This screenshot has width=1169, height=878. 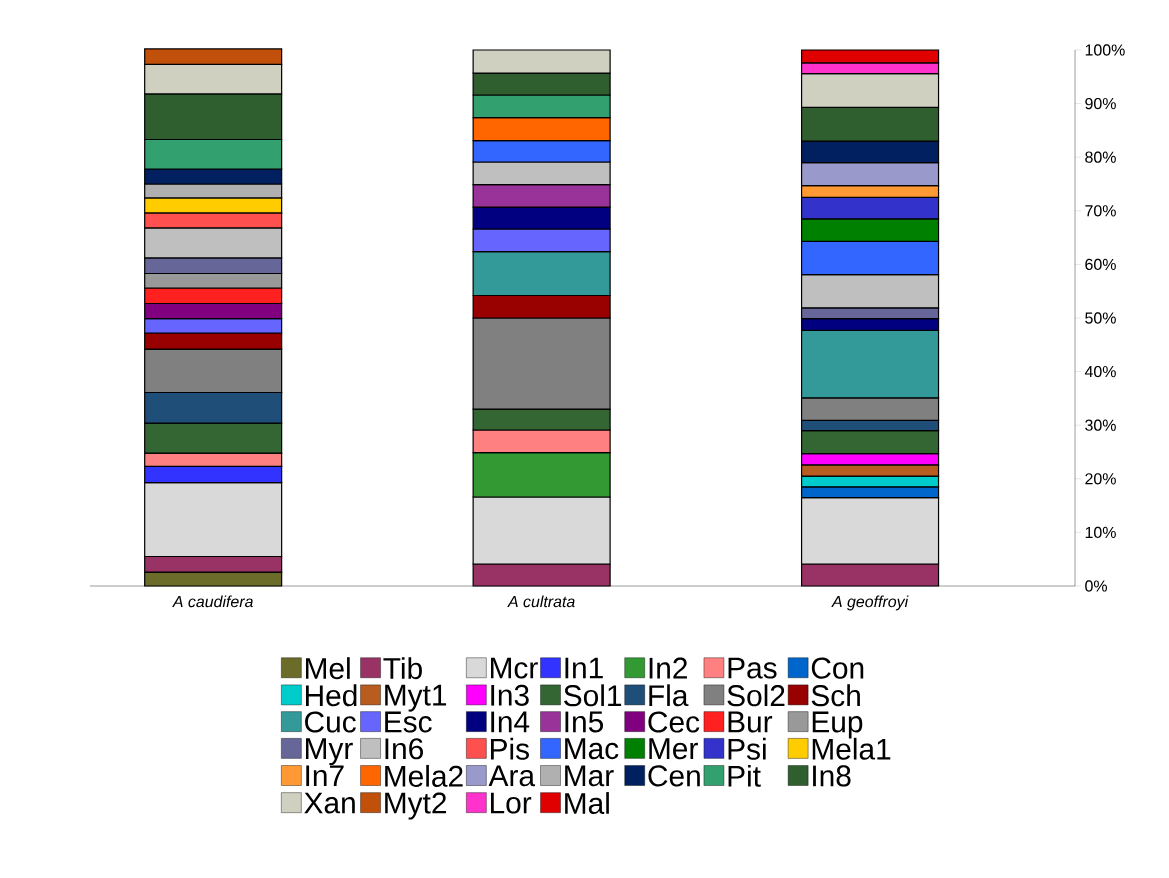 I want to click on legend-label: Con, so click(x=837, y=668).